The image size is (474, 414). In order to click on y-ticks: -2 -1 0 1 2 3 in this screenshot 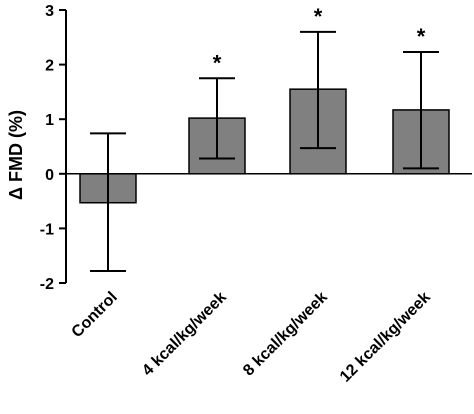, I will do `click(53, 148)`.